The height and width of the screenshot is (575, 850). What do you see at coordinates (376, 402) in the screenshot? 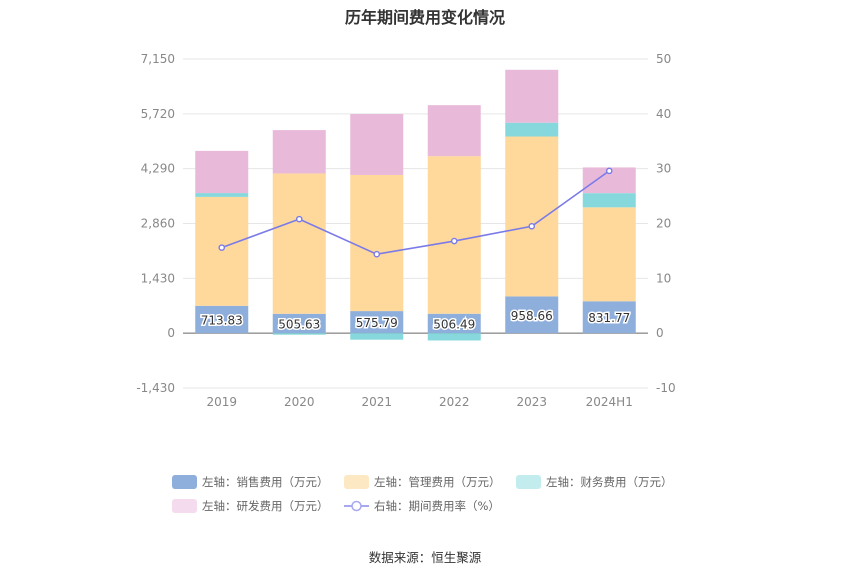
I see `x-axis-tick-label: 2021` at bounding box center [376, 402].